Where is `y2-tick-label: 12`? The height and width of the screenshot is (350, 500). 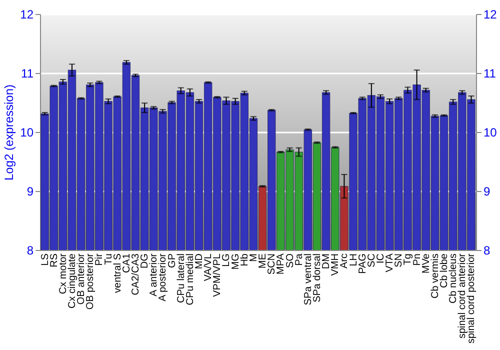 y2-tick-label: 12 is located at coordinates (491, 15).